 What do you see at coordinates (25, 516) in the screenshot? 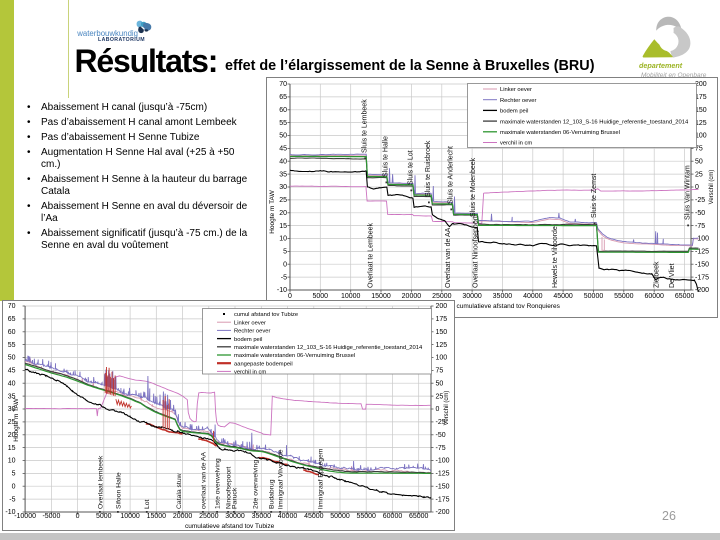
I see `svg-text: -10000` at bounding box center [25, 516].